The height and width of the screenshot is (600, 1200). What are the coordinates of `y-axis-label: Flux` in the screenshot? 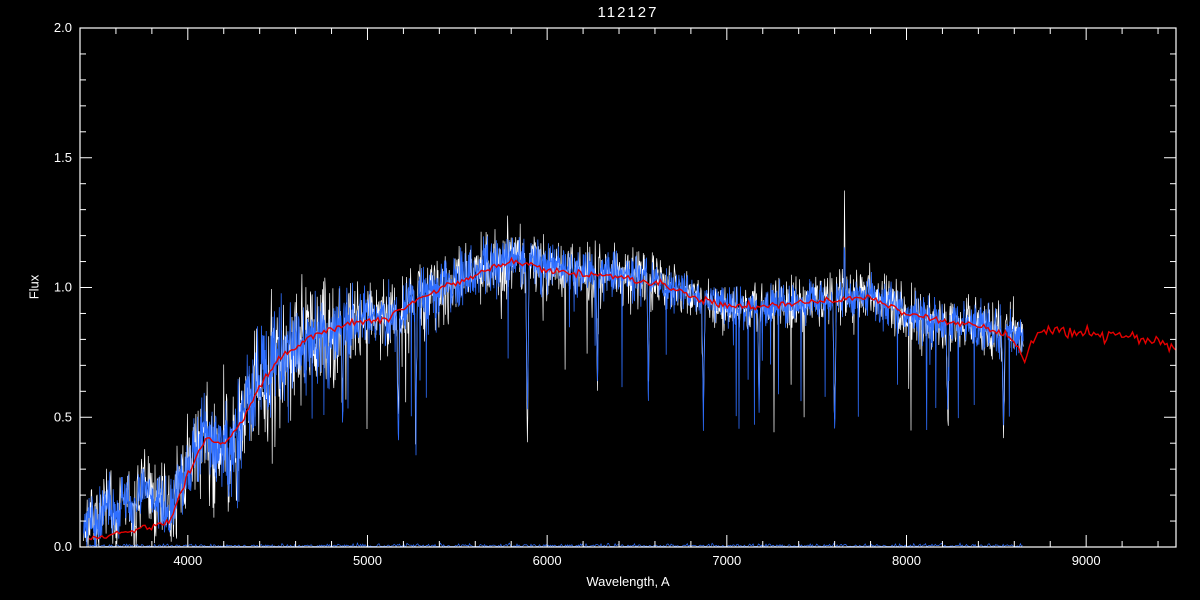 It's located at (34, 287).